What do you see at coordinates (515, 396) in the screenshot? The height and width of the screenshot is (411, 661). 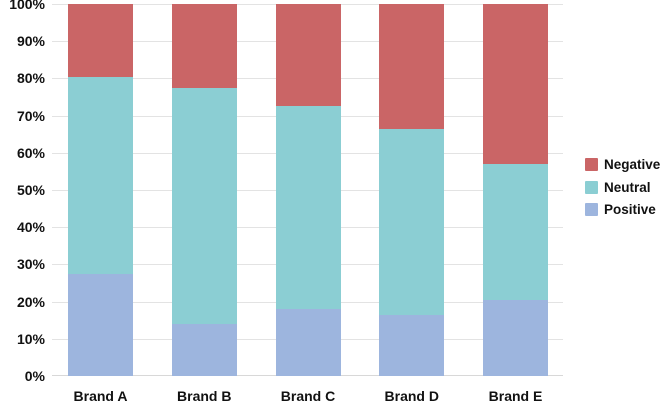 I see `x-tick-label: Brand E` at bounding box center [515, 396].